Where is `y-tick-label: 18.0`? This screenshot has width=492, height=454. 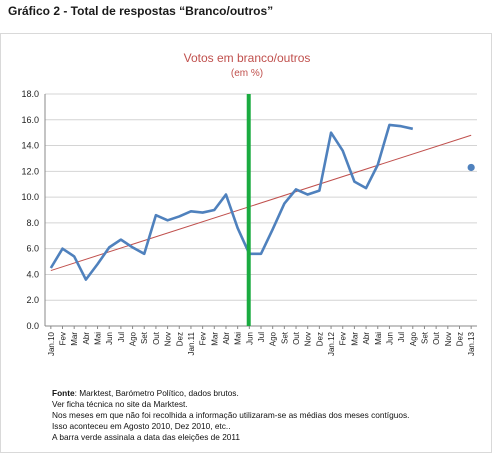
y-tick-label: 18.0 is located at coordinates (30, 94).